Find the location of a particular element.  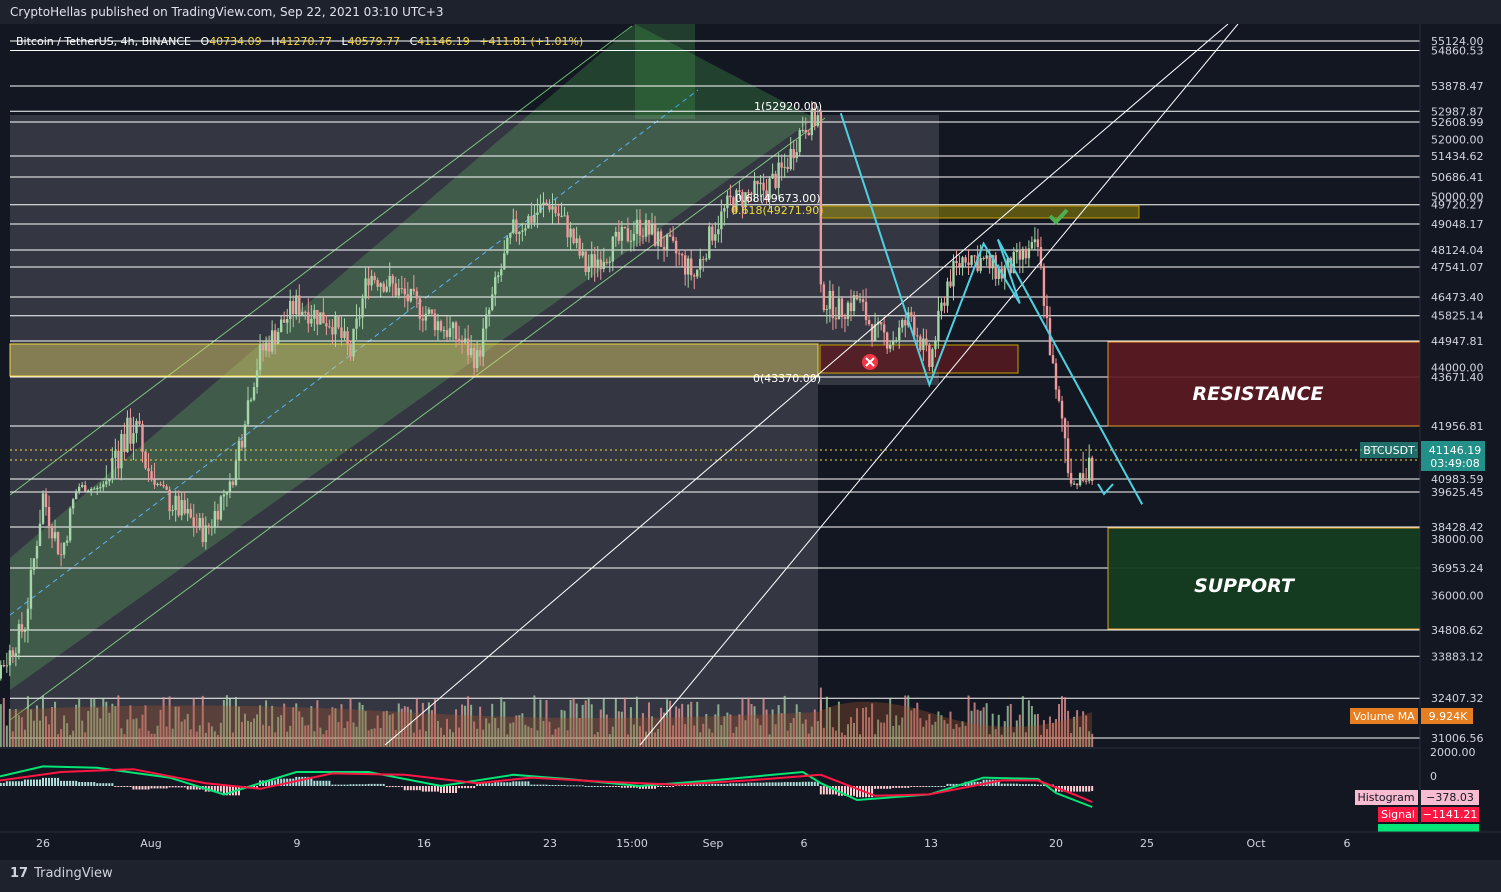

price-label: 46473.40 is located at coordinates (1457, 297).